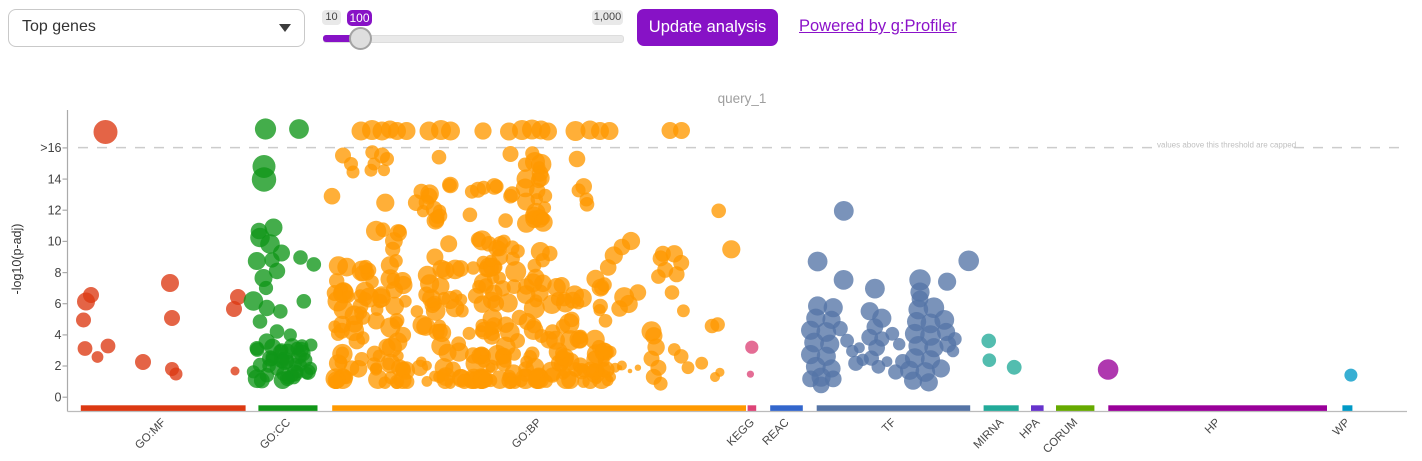  I want to click on svg-text: TF, so click(889, 426).